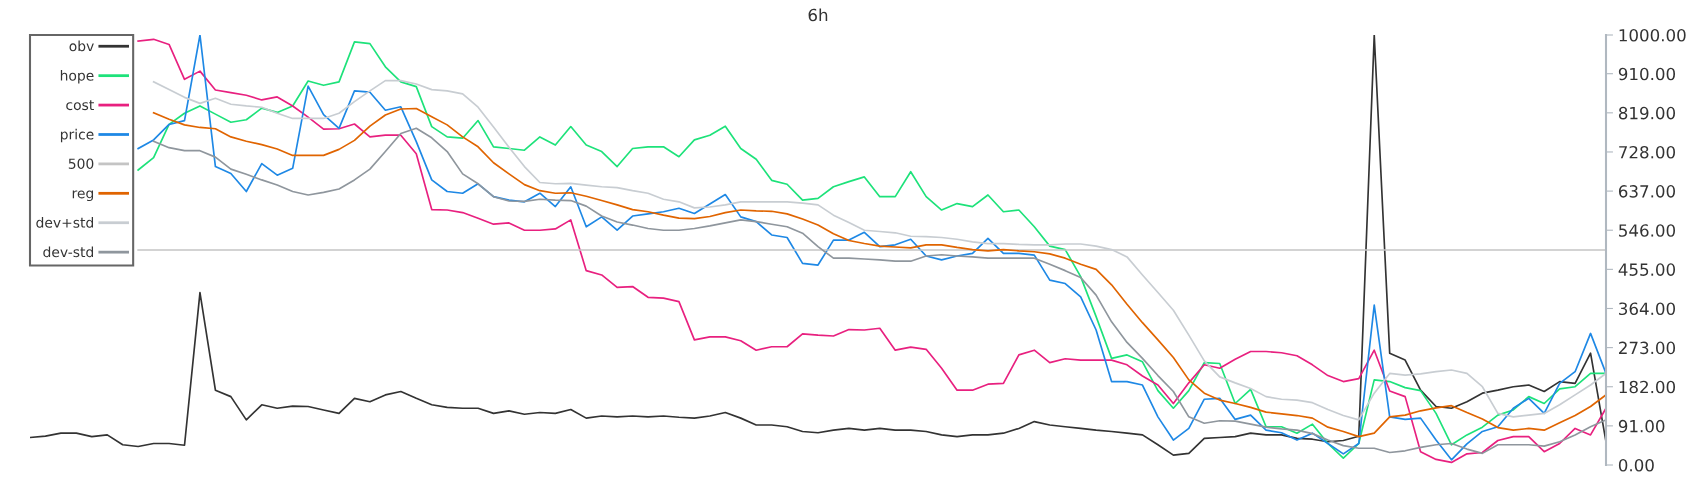  I want to click on y-tick-label: 1000.00, so click(1652, 35).